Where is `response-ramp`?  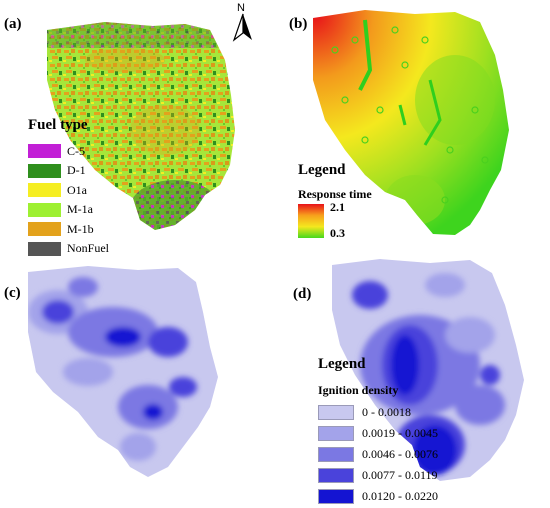 response-ramp is located at coordinates (311, 221).